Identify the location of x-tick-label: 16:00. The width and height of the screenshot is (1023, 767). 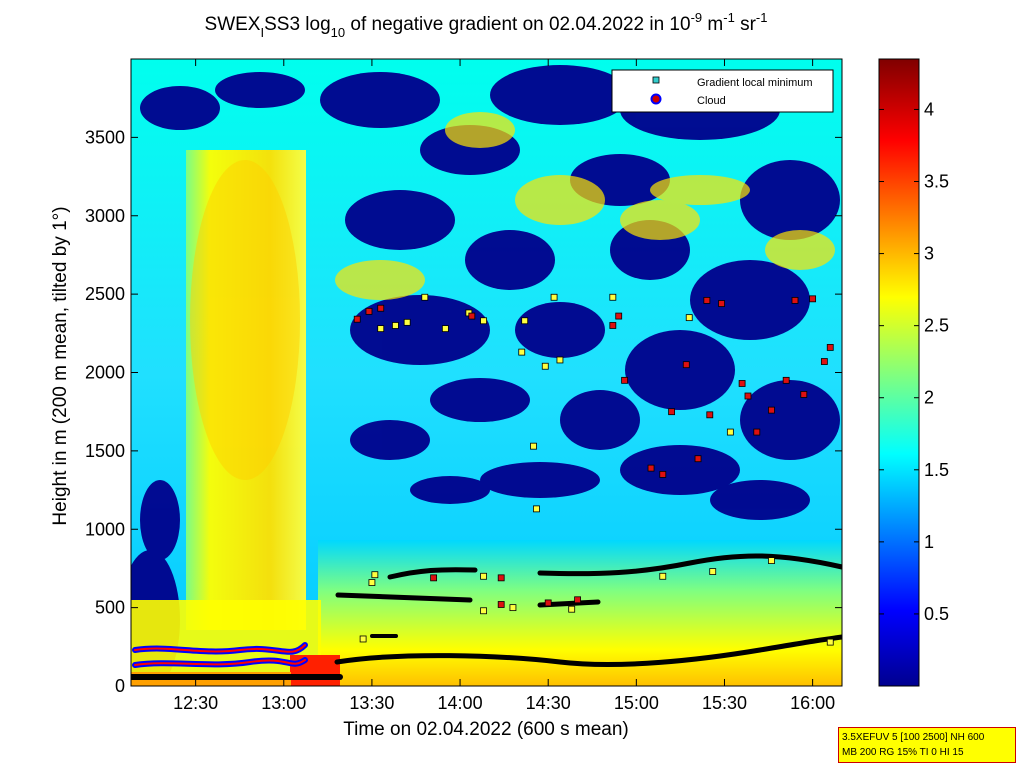
(812, 703).